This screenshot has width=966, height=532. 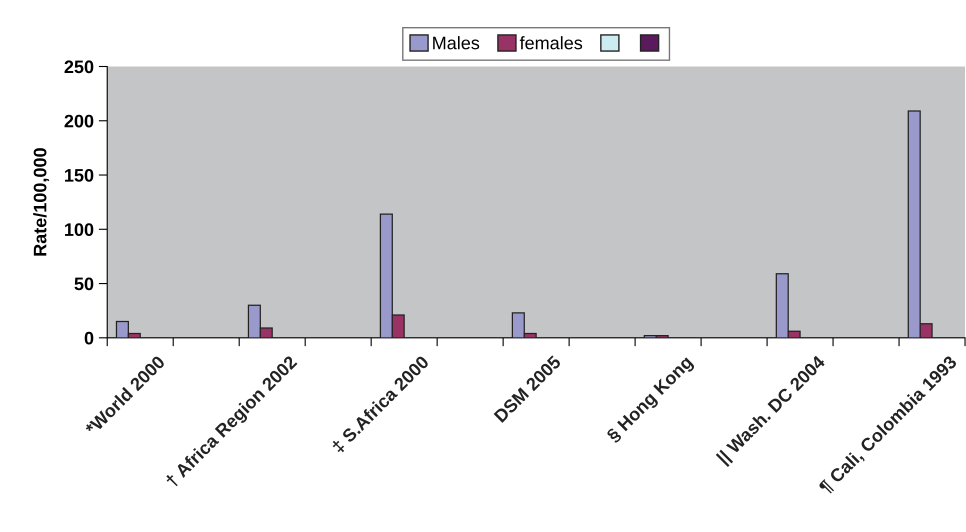 What do you see at coordinates (84, 283) in the screenshot?
I see `y-tick-label: 50` at bounding box center [84, 283].